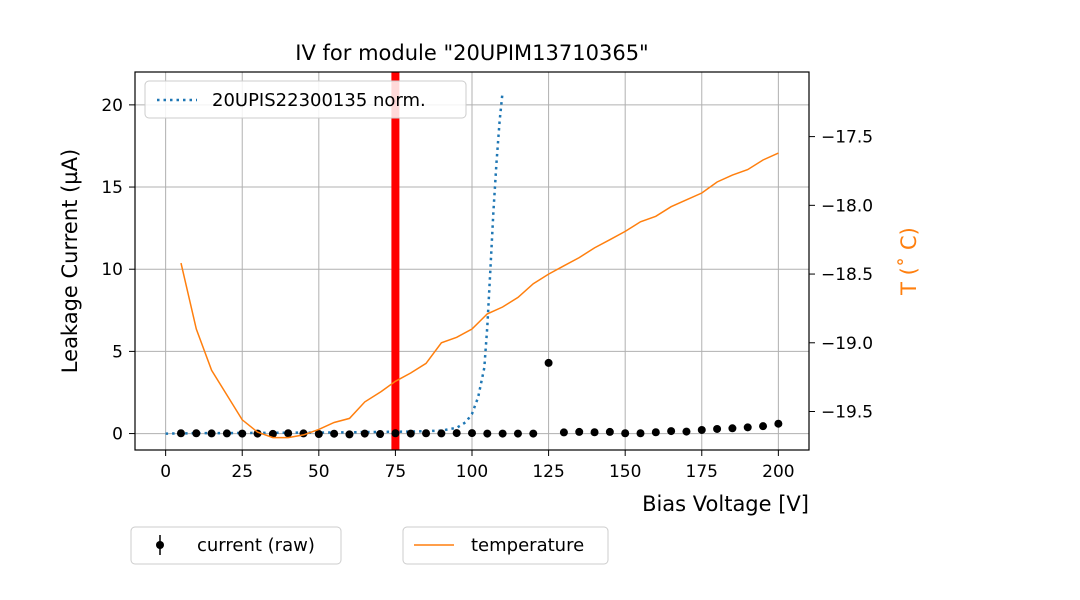 The height and width of the screenshot is (600, 1080). What do you see at coordinates (256, 545) in the screenshot?
I see `legend-current-label: current (raw)` at bounding box center [256, 545].